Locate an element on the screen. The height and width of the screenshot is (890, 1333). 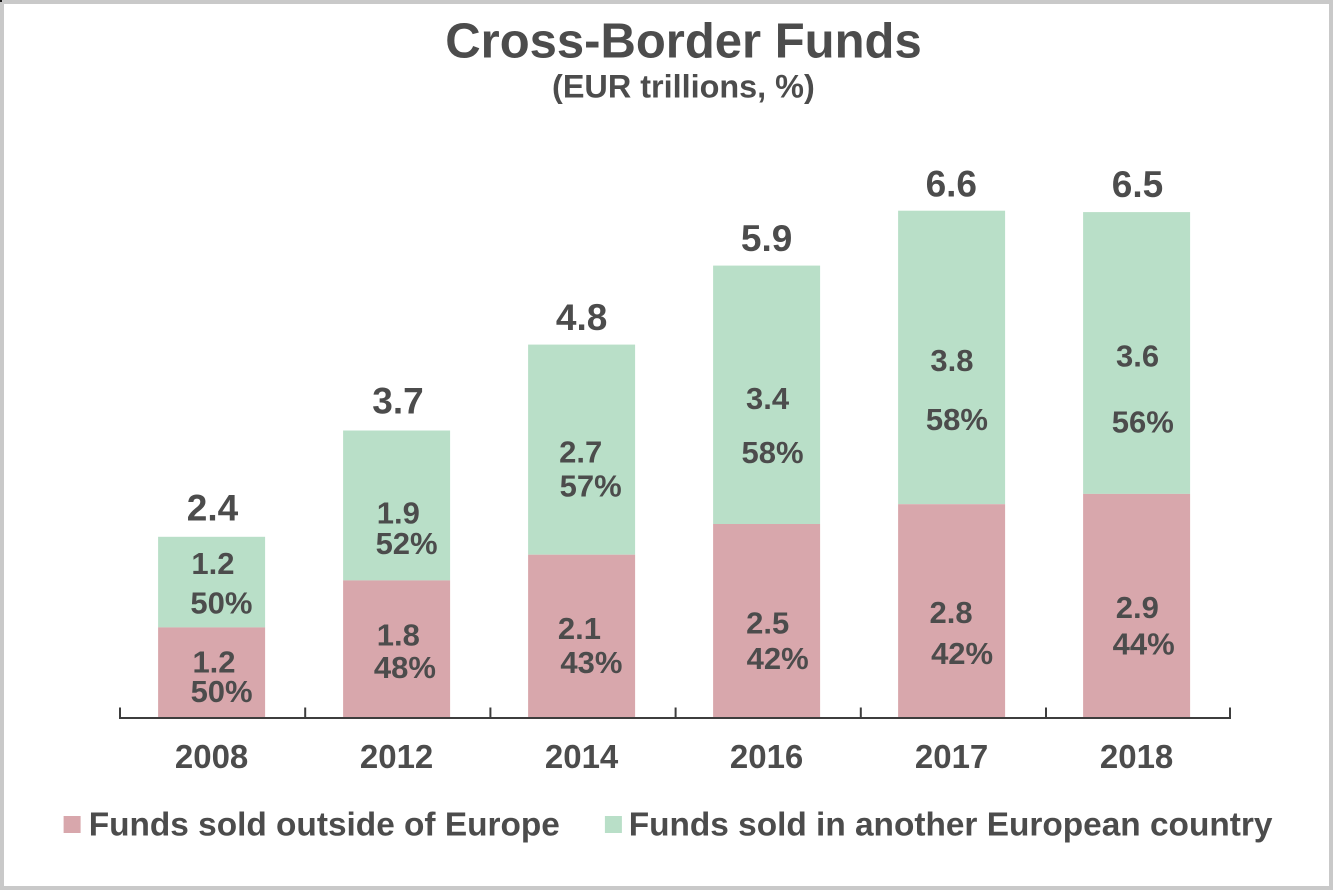
svg-text: 3.4 is located at coordinates (768, 398).